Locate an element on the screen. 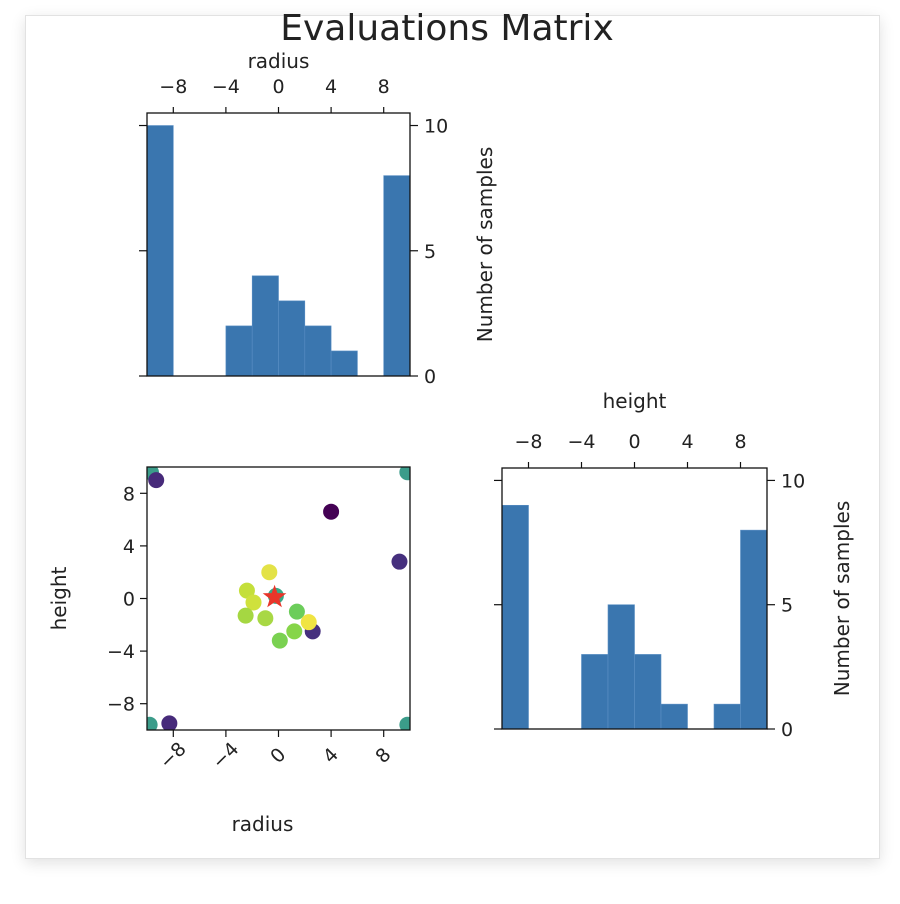 Image resolution: width=900 pixels, height=904 pixels. scatter-points is located at coordinates (278, 598).